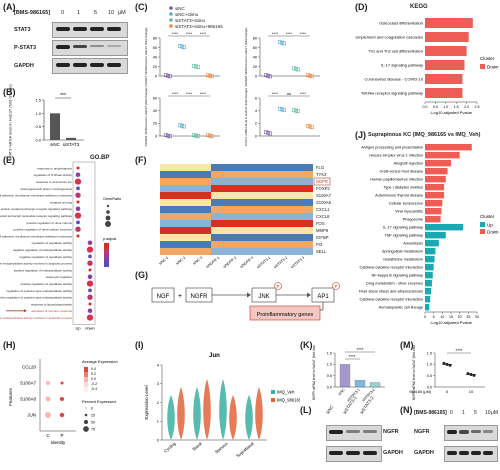 Image resolution: width=500 pixels, height=470 pixels. Describe the element at coordinates (25, 48) in the screenshot. I see `blot-a-row-pstat3: P-STAT3` at that location.